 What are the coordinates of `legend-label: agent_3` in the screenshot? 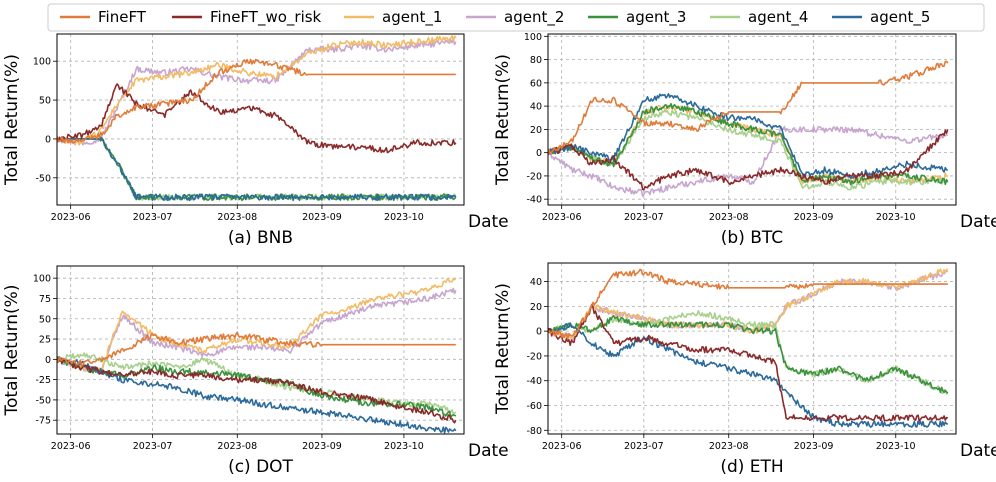 It's located at (656, 17).